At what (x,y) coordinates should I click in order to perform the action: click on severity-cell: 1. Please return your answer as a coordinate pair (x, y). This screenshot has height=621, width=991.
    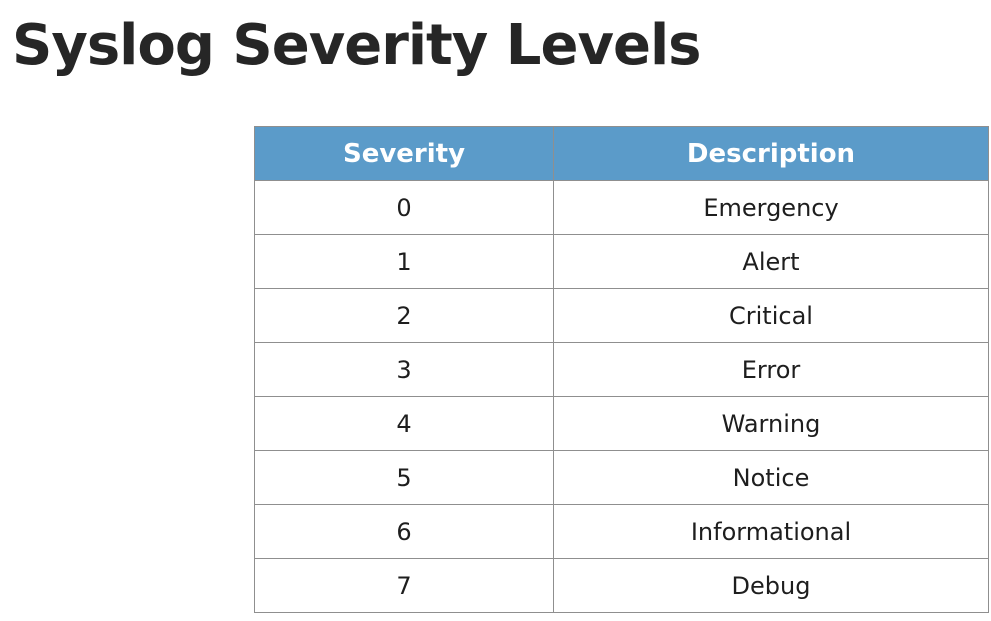
    Looking at the image, I should click on (404, 261).